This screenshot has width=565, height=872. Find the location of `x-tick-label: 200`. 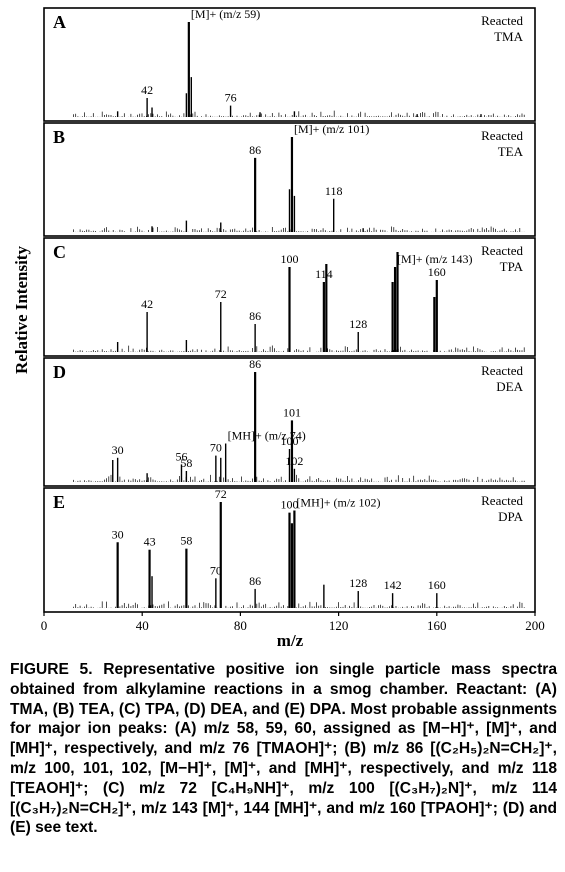

x-tick-label: 200 is located at coordinates (535, 625).